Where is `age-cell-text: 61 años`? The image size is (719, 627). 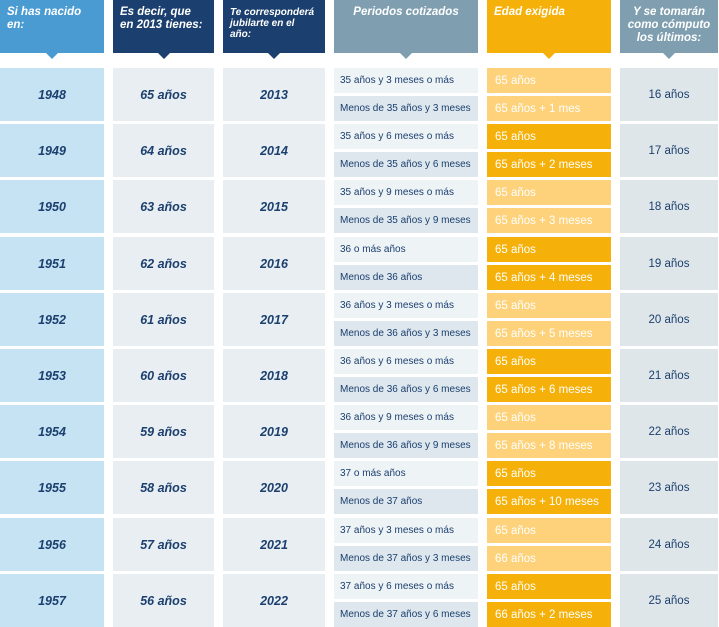 age-cell-text: 61 años is located at coordinates (163, 319).